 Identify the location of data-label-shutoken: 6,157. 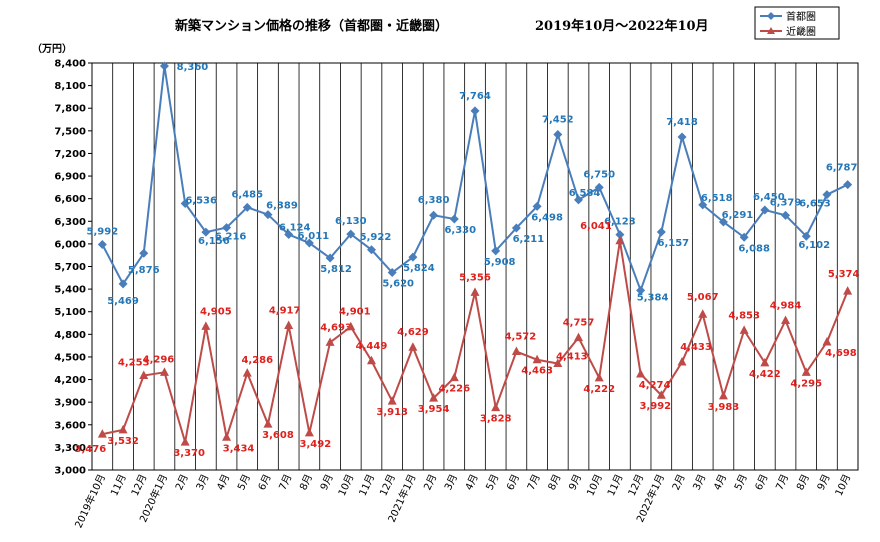
(674, 243).